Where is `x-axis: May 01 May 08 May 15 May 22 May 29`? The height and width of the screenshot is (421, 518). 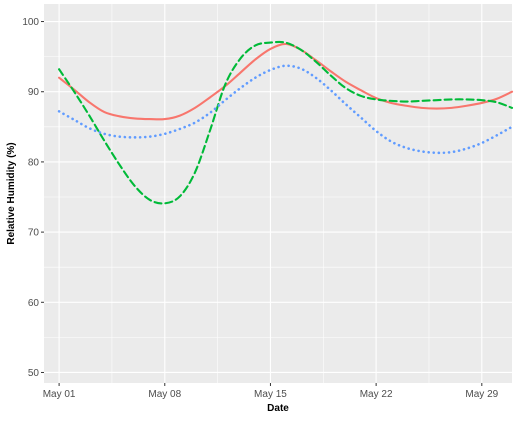 x-axis: May 01 May 08 May 15 May 22 May 29 is located at coordinates (271, 391).